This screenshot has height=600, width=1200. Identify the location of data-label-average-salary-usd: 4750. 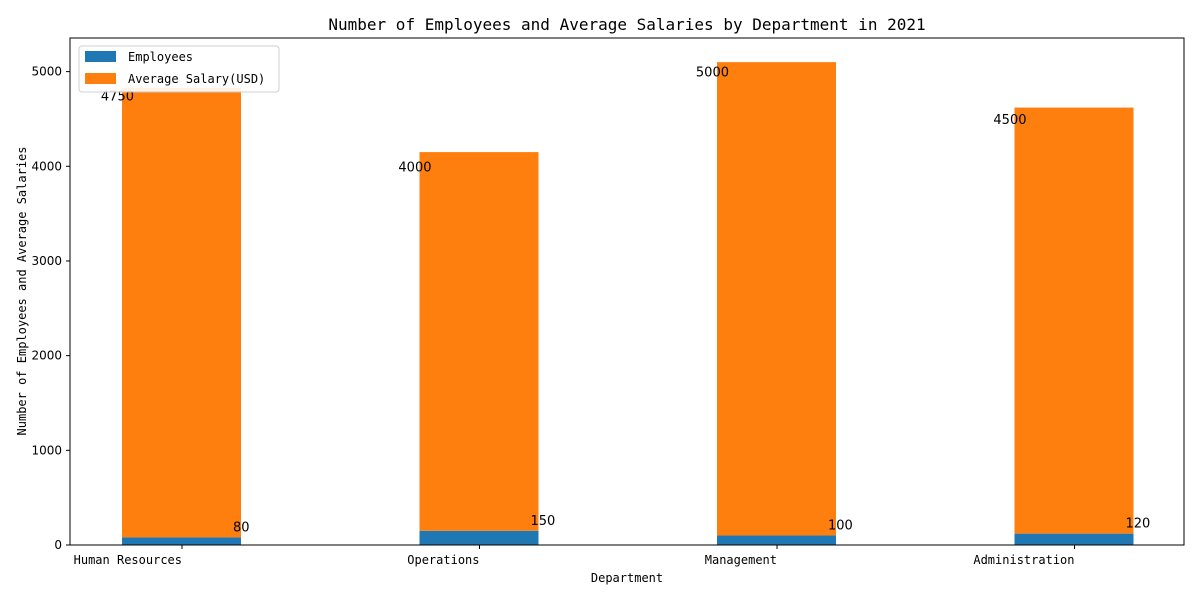
(117, 96).